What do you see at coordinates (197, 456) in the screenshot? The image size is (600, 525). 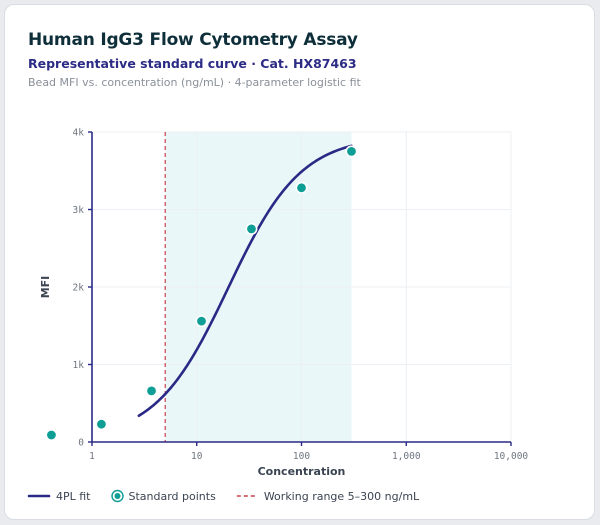 I see `x-tick-label: 10` at bounding box center [197, 456].